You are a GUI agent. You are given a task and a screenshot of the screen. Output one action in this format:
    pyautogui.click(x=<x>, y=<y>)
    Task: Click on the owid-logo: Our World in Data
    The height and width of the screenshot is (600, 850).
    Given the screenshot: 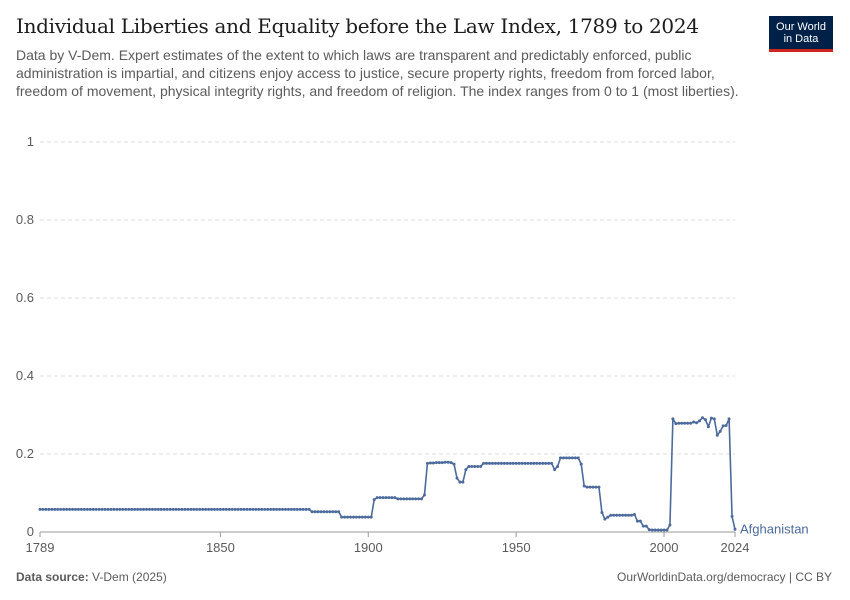 What is the action you would take?
    pyautogui.click(x=801, y=34)
    